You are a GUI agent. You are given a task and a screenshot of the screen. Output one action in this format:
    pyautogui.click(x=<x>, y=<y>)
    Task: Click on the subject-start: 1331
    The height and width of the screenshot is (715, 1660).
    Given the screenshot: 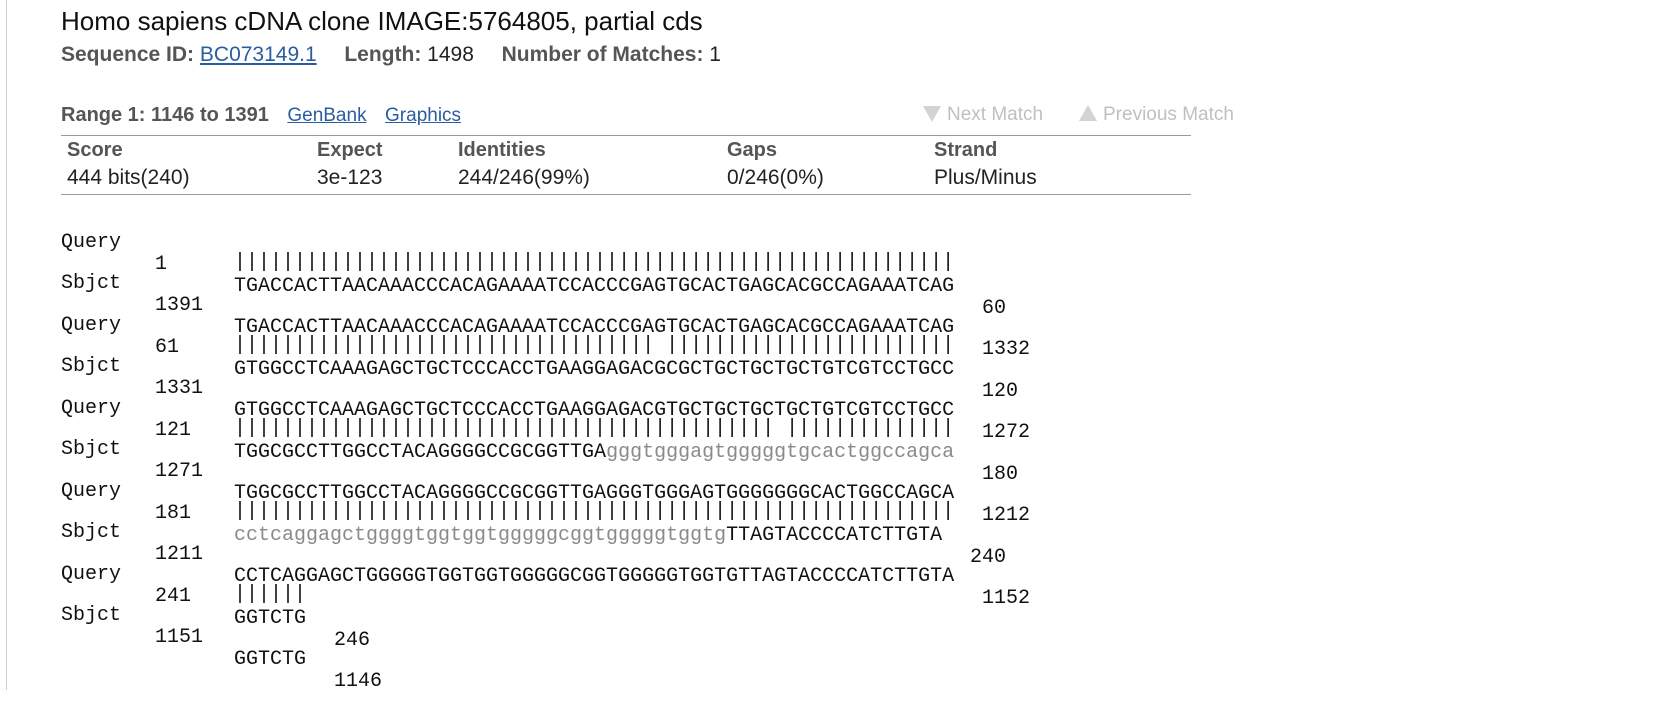 What is the action you would take?
    pyautogui.click(x=179, y=388)
    